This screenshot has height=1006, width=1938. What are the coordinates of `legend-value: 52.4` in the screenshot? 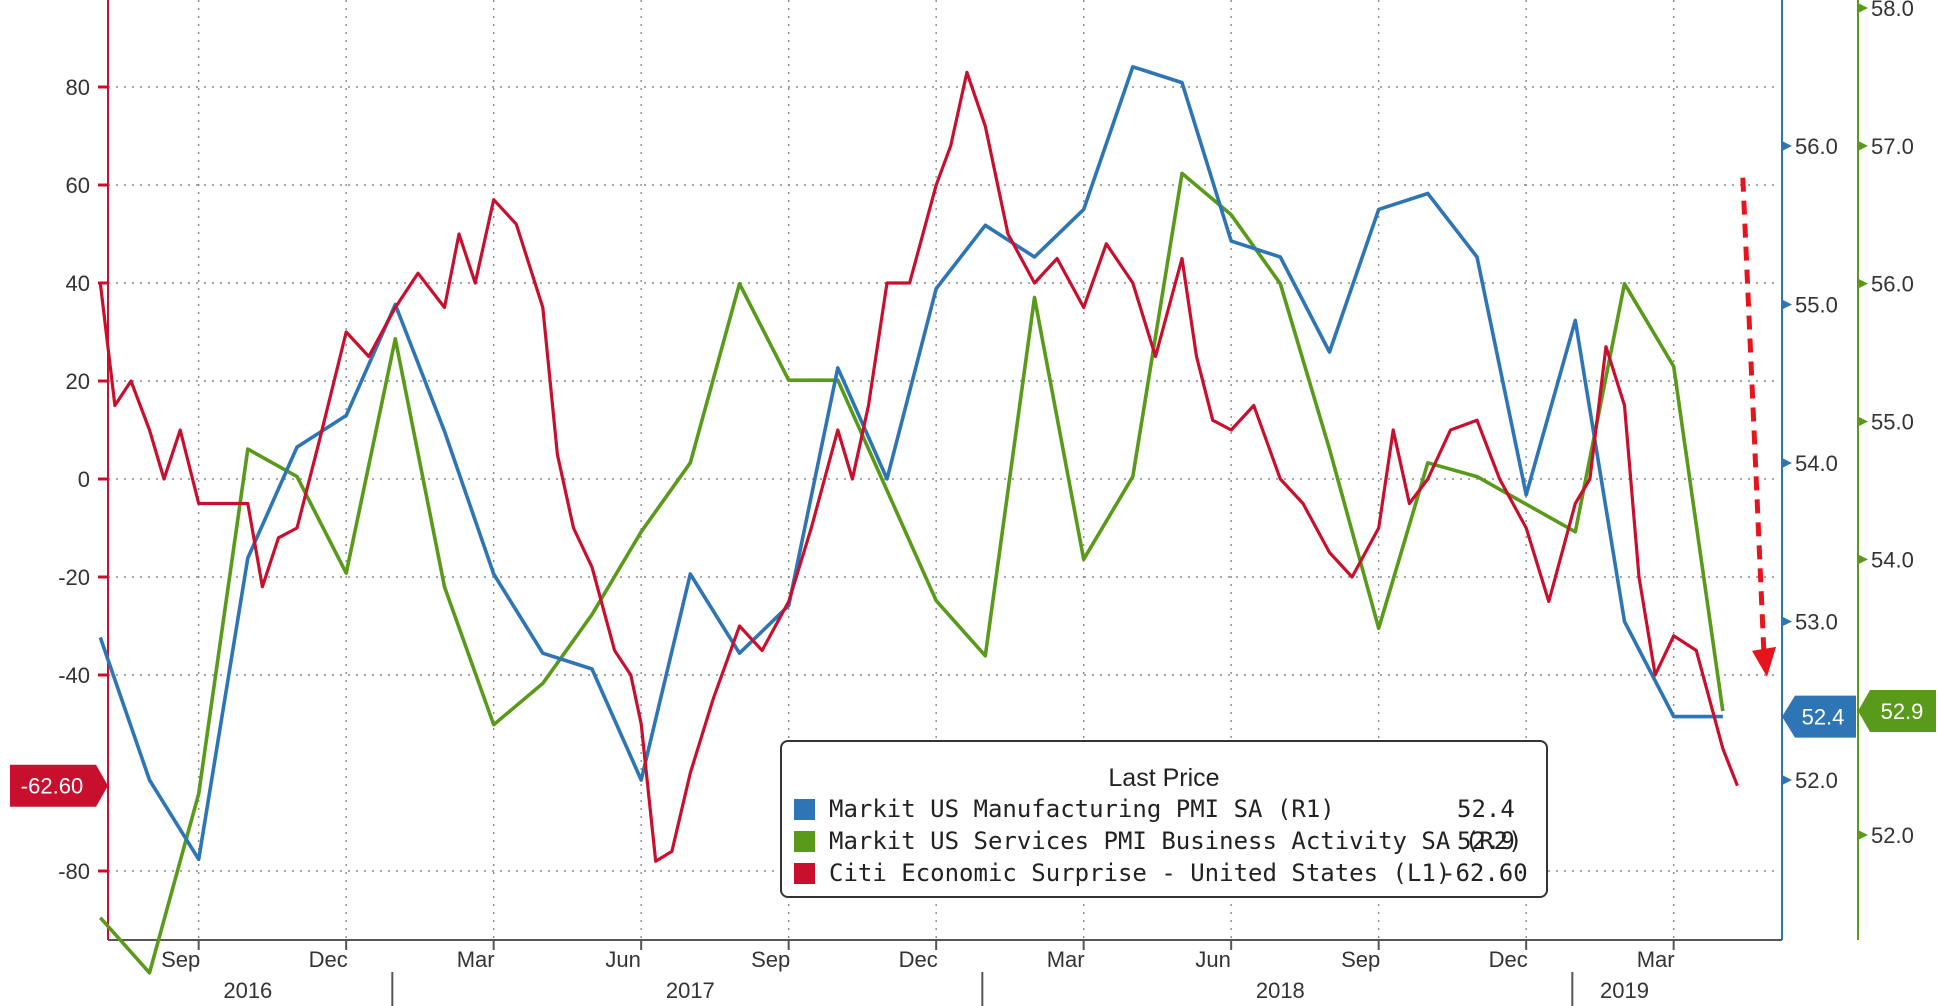 It's located at (1486, 809).